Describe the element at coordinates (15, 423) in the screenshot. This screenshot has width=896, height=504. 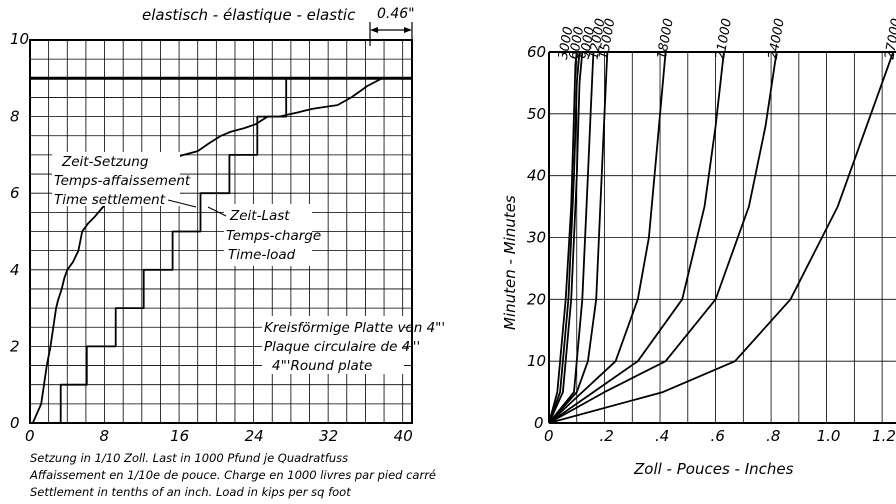
I see `left-y-tick: 0` at that location.